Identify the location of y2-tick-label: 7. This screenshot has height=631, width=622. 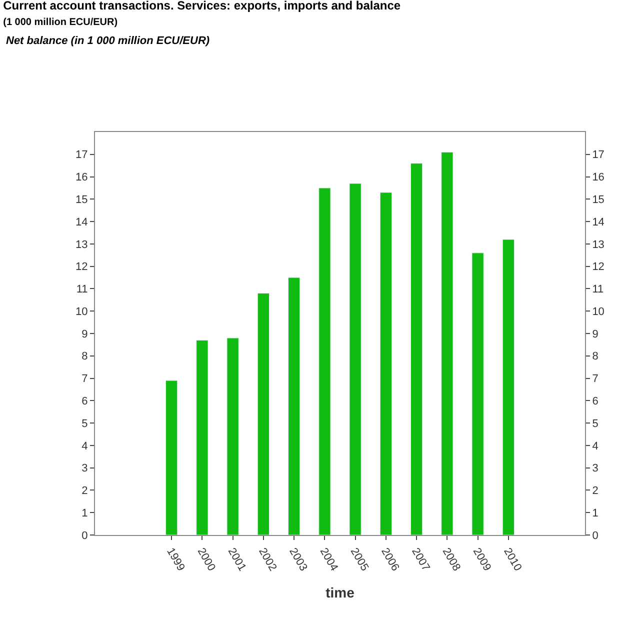
(595, 379).